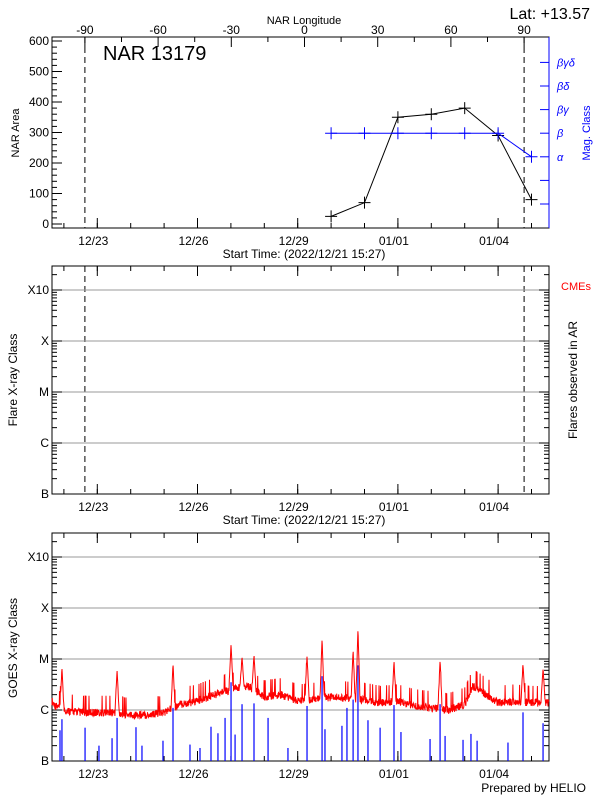  What do you see at coordinates (563, 111) in the screenshot?
I see `mag-class-tick-label: βγ` at bounding box center [563, 111].